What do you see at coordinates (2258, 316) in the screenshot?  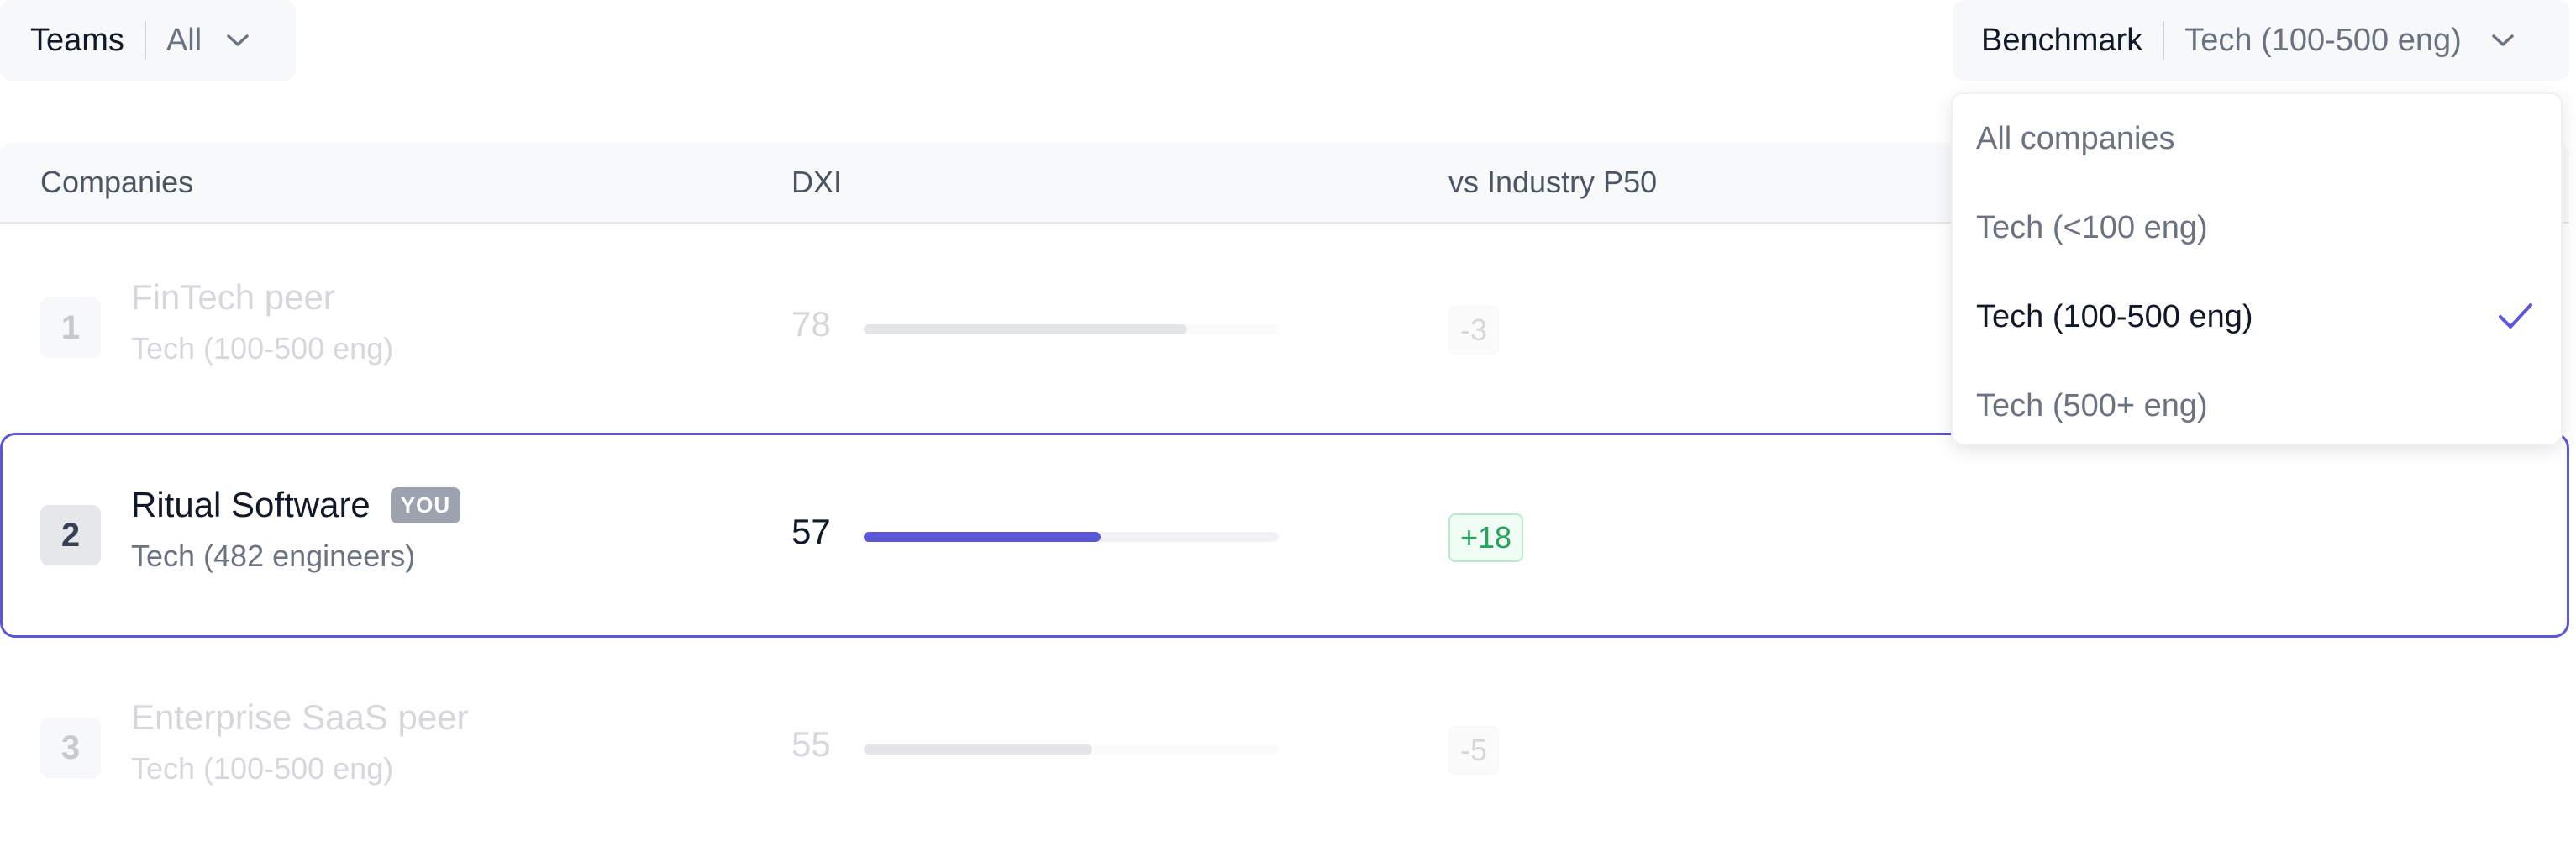 I see `dropdown-option-tech-100-500: Tech (100-500 eng)` at bounding box center [2258, 316].